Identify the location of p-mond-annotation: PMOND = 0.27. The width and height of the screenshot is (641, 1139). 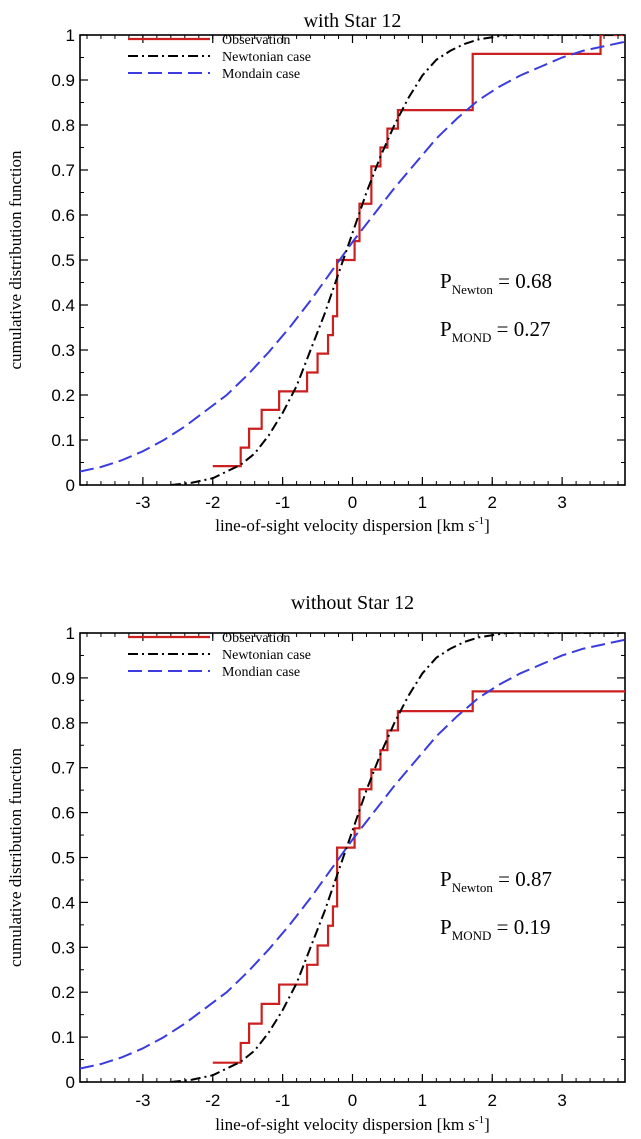
(495, 331).